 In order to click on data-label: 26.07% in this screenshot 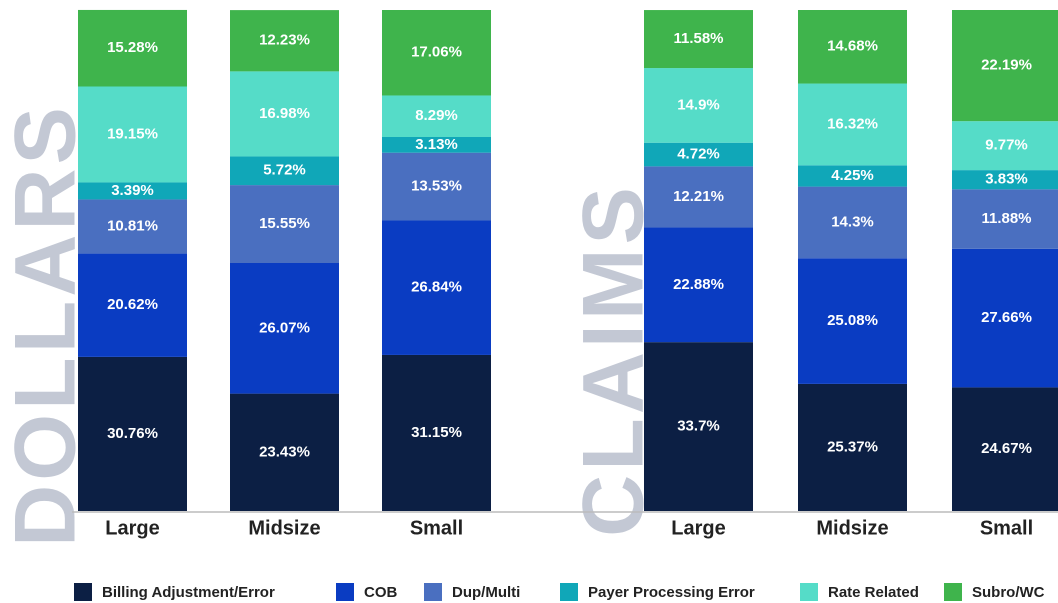, I will do `click(284, 327)`.